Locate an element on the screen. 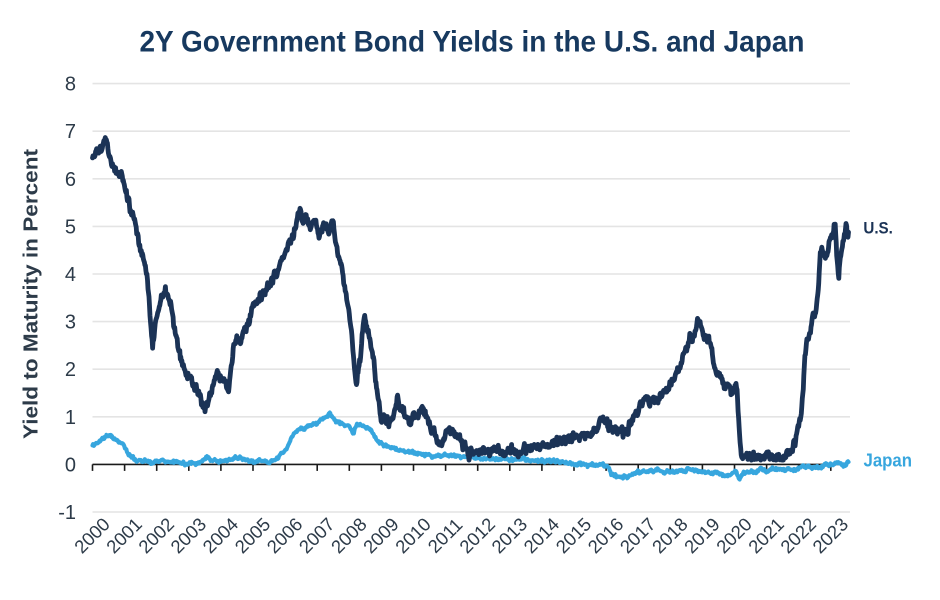 This screenshot has height=600, width=940. svg-text: Yield to Maturity in Percent is located at coordinates (32, 294).